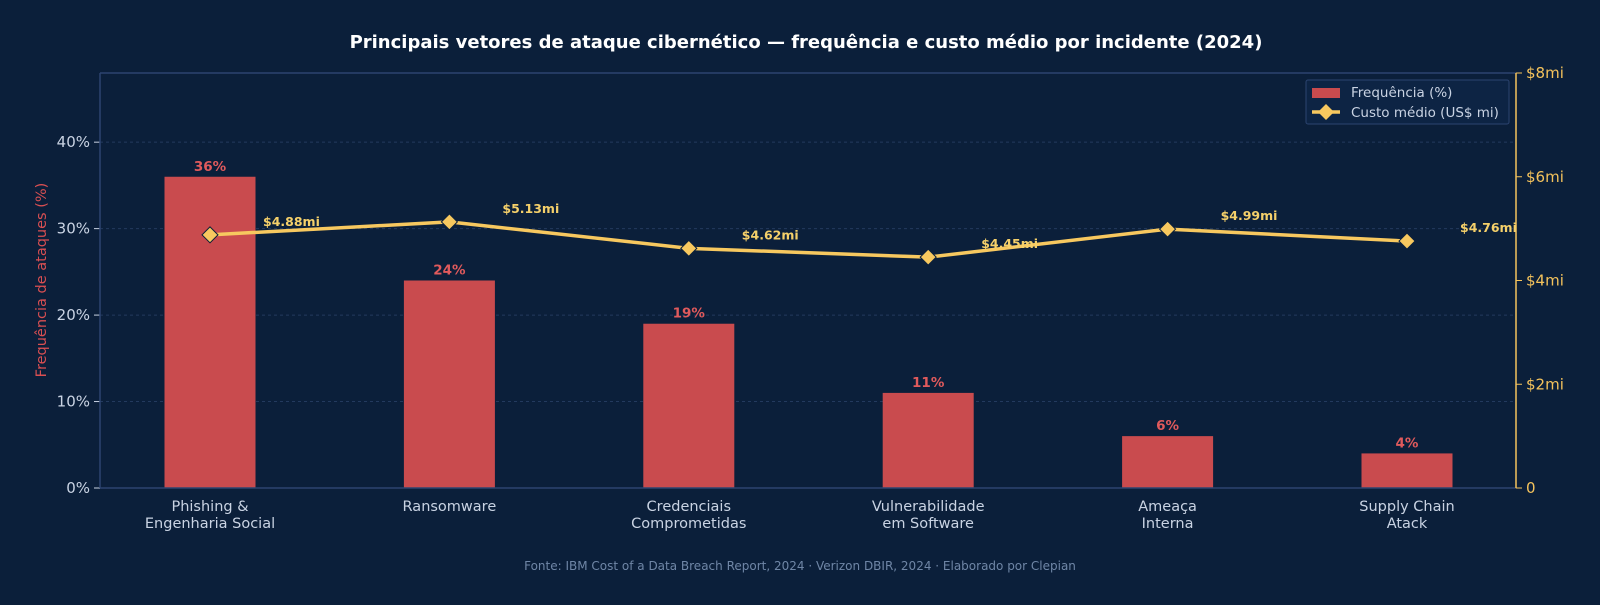 The width and height of the screenshot is (1600, 605). I want to click on legend-swatch-bar, so click(1326, 93).